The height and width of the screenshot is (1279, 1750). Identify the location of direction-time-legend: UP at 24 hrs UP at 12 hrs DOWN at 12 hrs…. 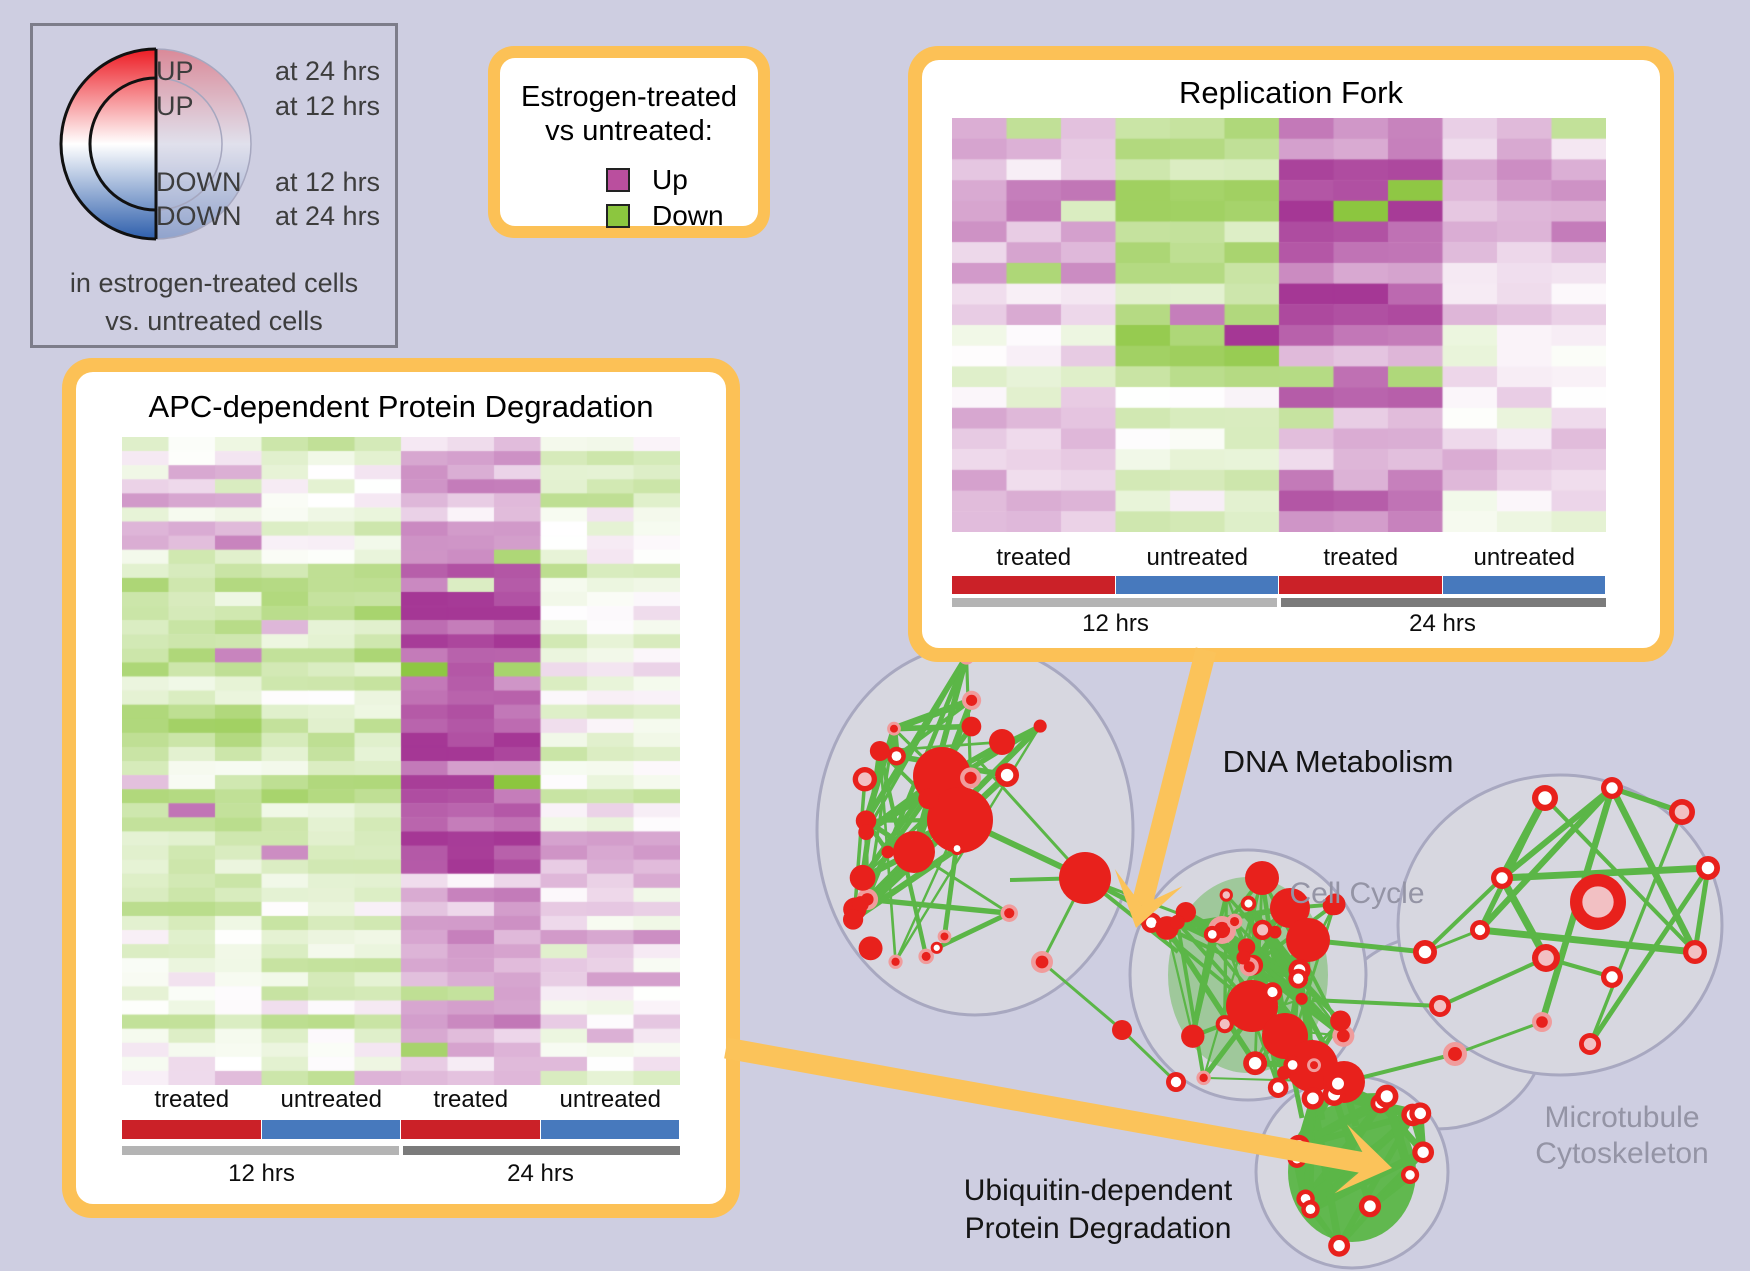
(214, 185).